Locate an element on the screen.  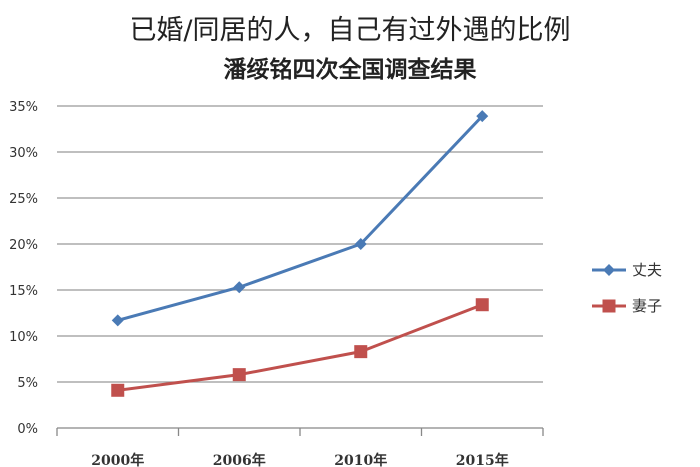
x-tick-label: 2000年 is located at coordinates (117, 459).